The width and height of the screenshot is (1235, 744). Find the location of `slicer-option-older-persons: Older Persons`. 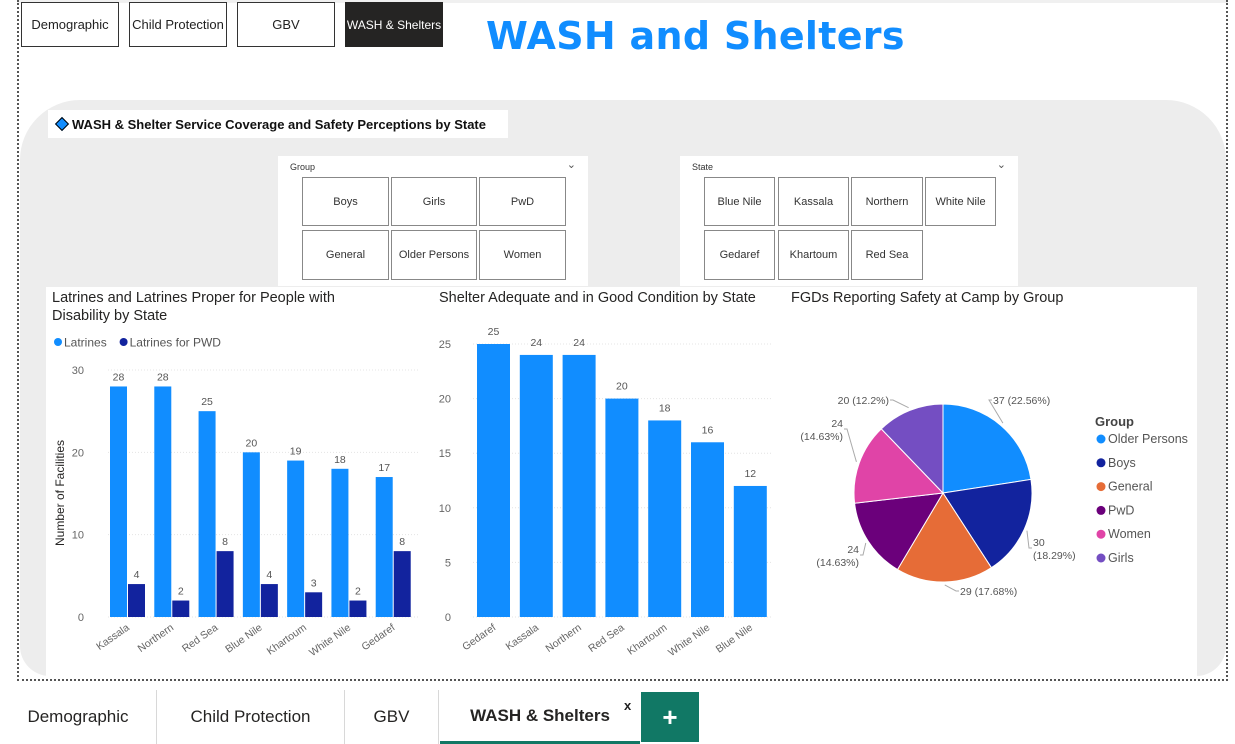

slicer-option-older-persons: Older Persons is located at coordinates (434, 255).